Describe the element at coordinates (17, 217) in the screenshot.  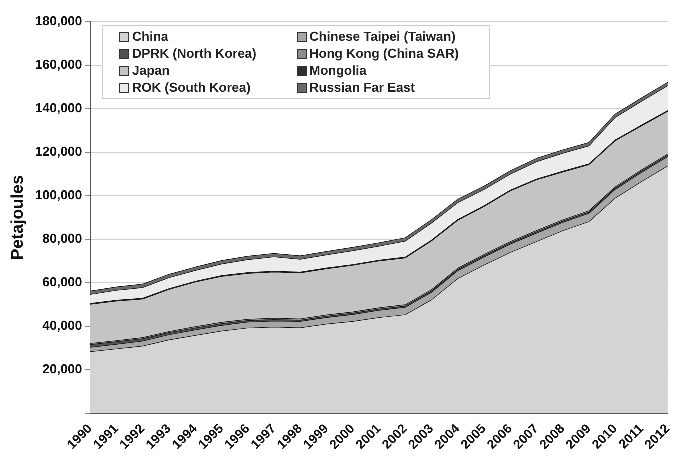
I see `y-axis-title: Petajoules` at that location.